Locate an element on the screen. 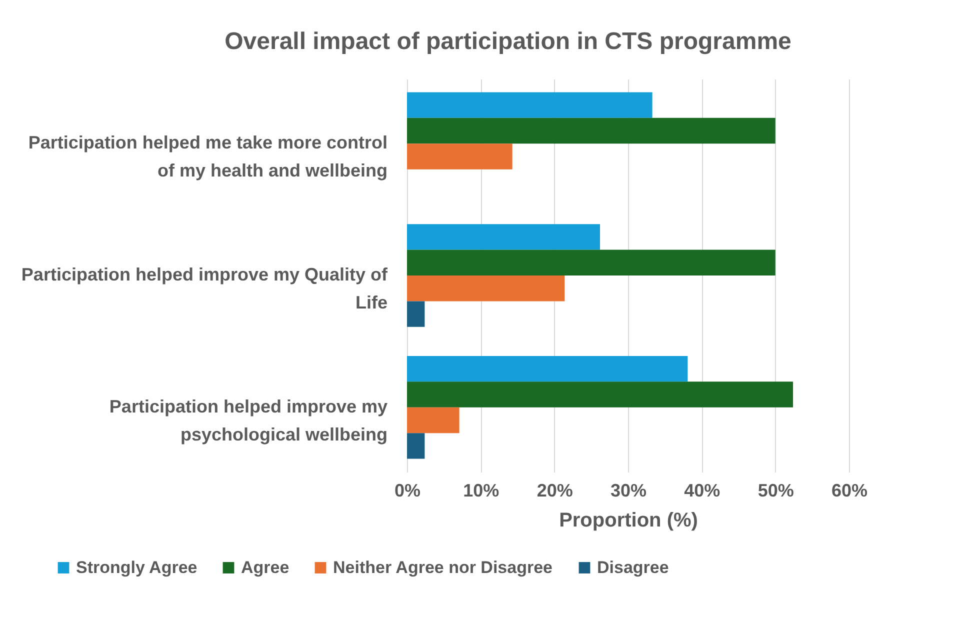 The height and width of the screenshot is (644, 955). x-axis-title: Proportion (%) is located at coordinates (628, 521).